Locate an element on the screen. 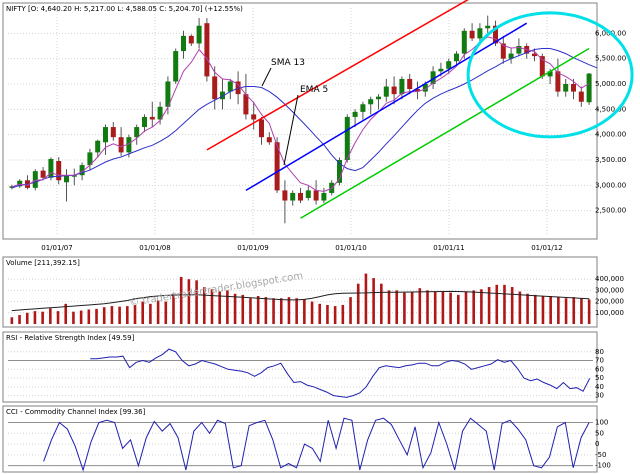  rsi-y-tick: 30 is located at coordinates (599, 396).